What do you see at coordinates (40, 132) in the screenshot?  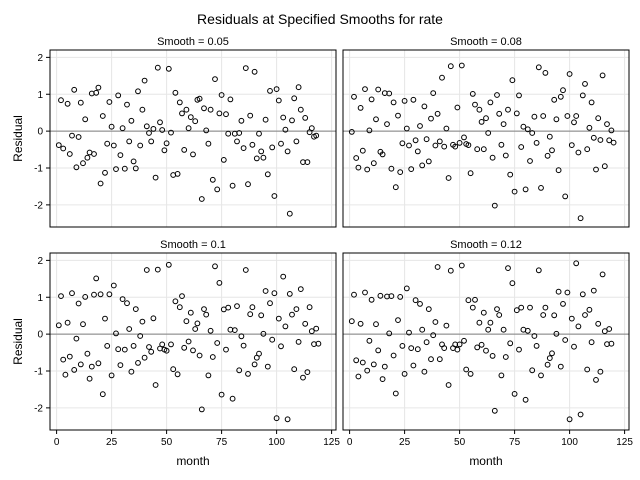 I see `y-tick-label: 0` at bounding box center [40, 132].